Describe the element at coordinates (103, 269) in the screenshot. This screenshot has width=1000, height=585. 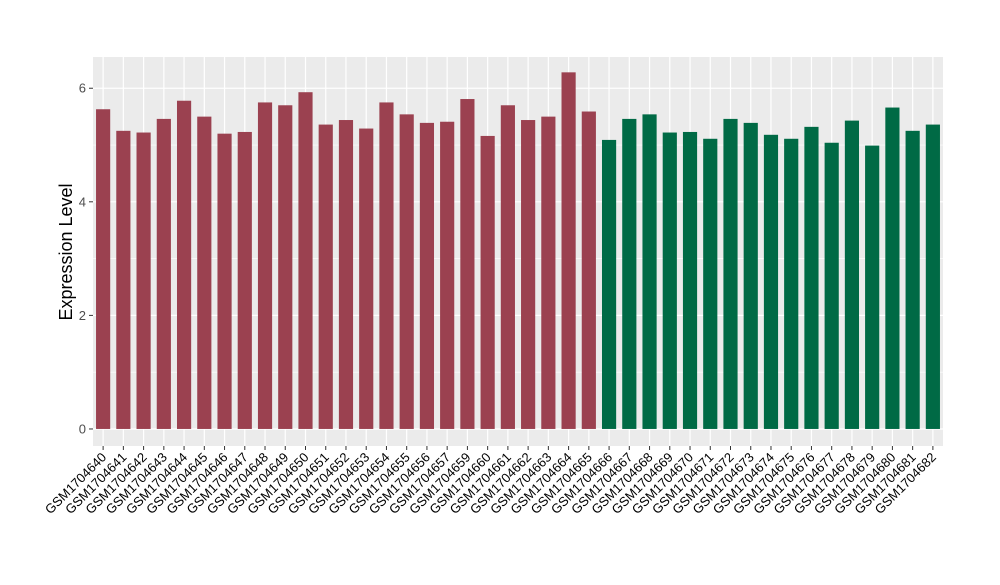
I see `bar-gsm1704640` at that location.